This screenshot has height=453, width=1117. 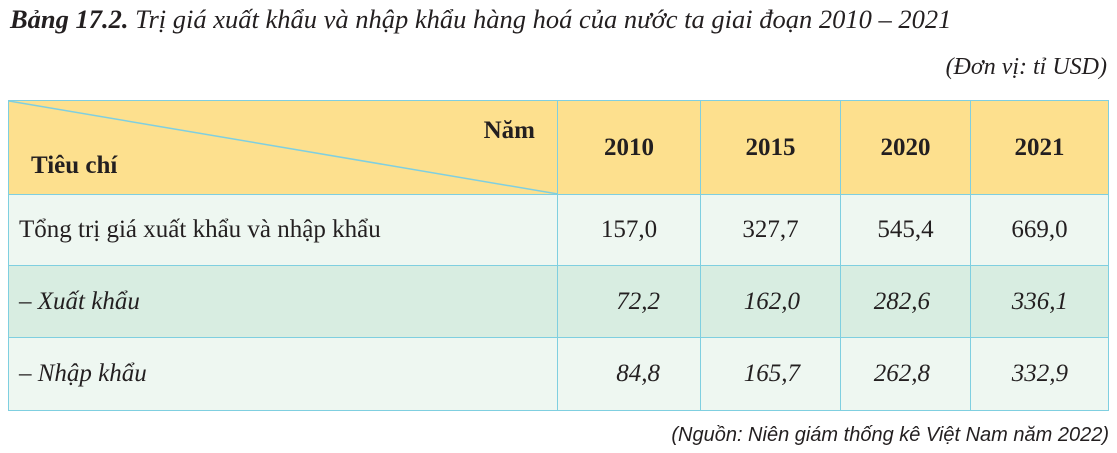 What do you see at coordinates (770, 230) in the screenshot?
I see `value-cell: 327,7` at bounding box center [770, 230].